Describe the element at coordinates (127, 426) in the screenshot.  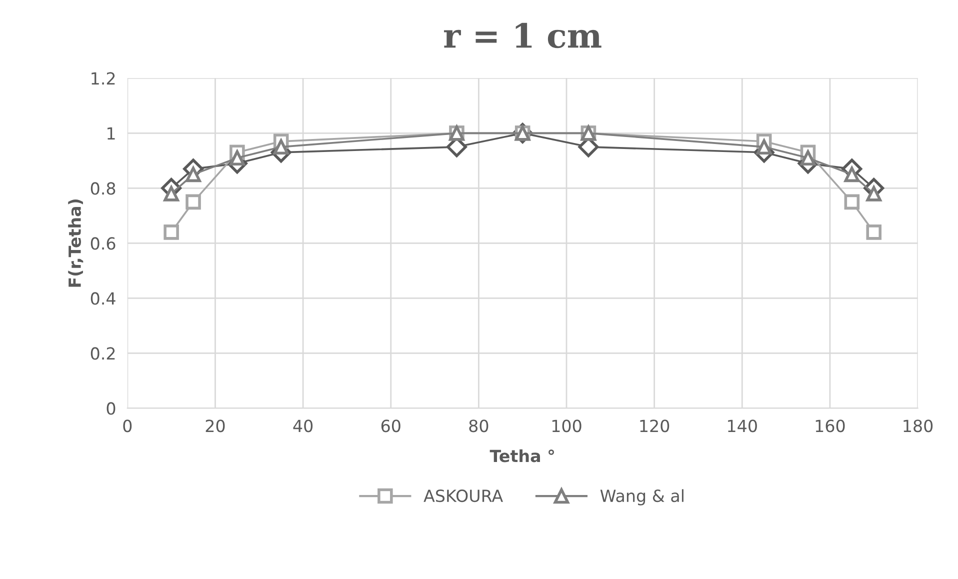
I see `x-tick-label: 0` at that location.